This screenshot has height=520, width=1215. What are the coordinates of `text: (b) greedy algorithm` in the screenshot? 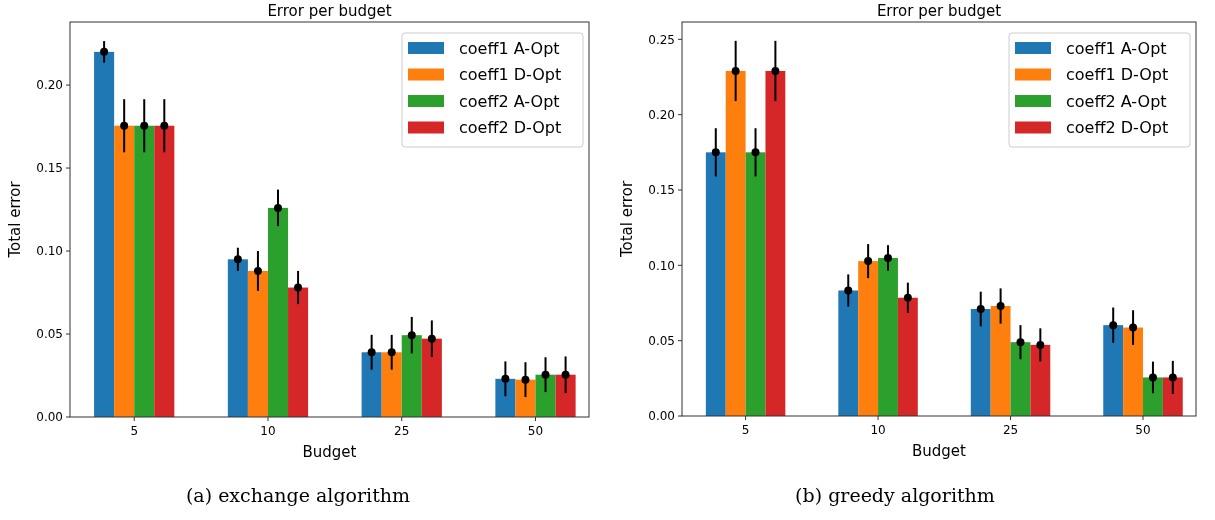 It's located at (895, 495).